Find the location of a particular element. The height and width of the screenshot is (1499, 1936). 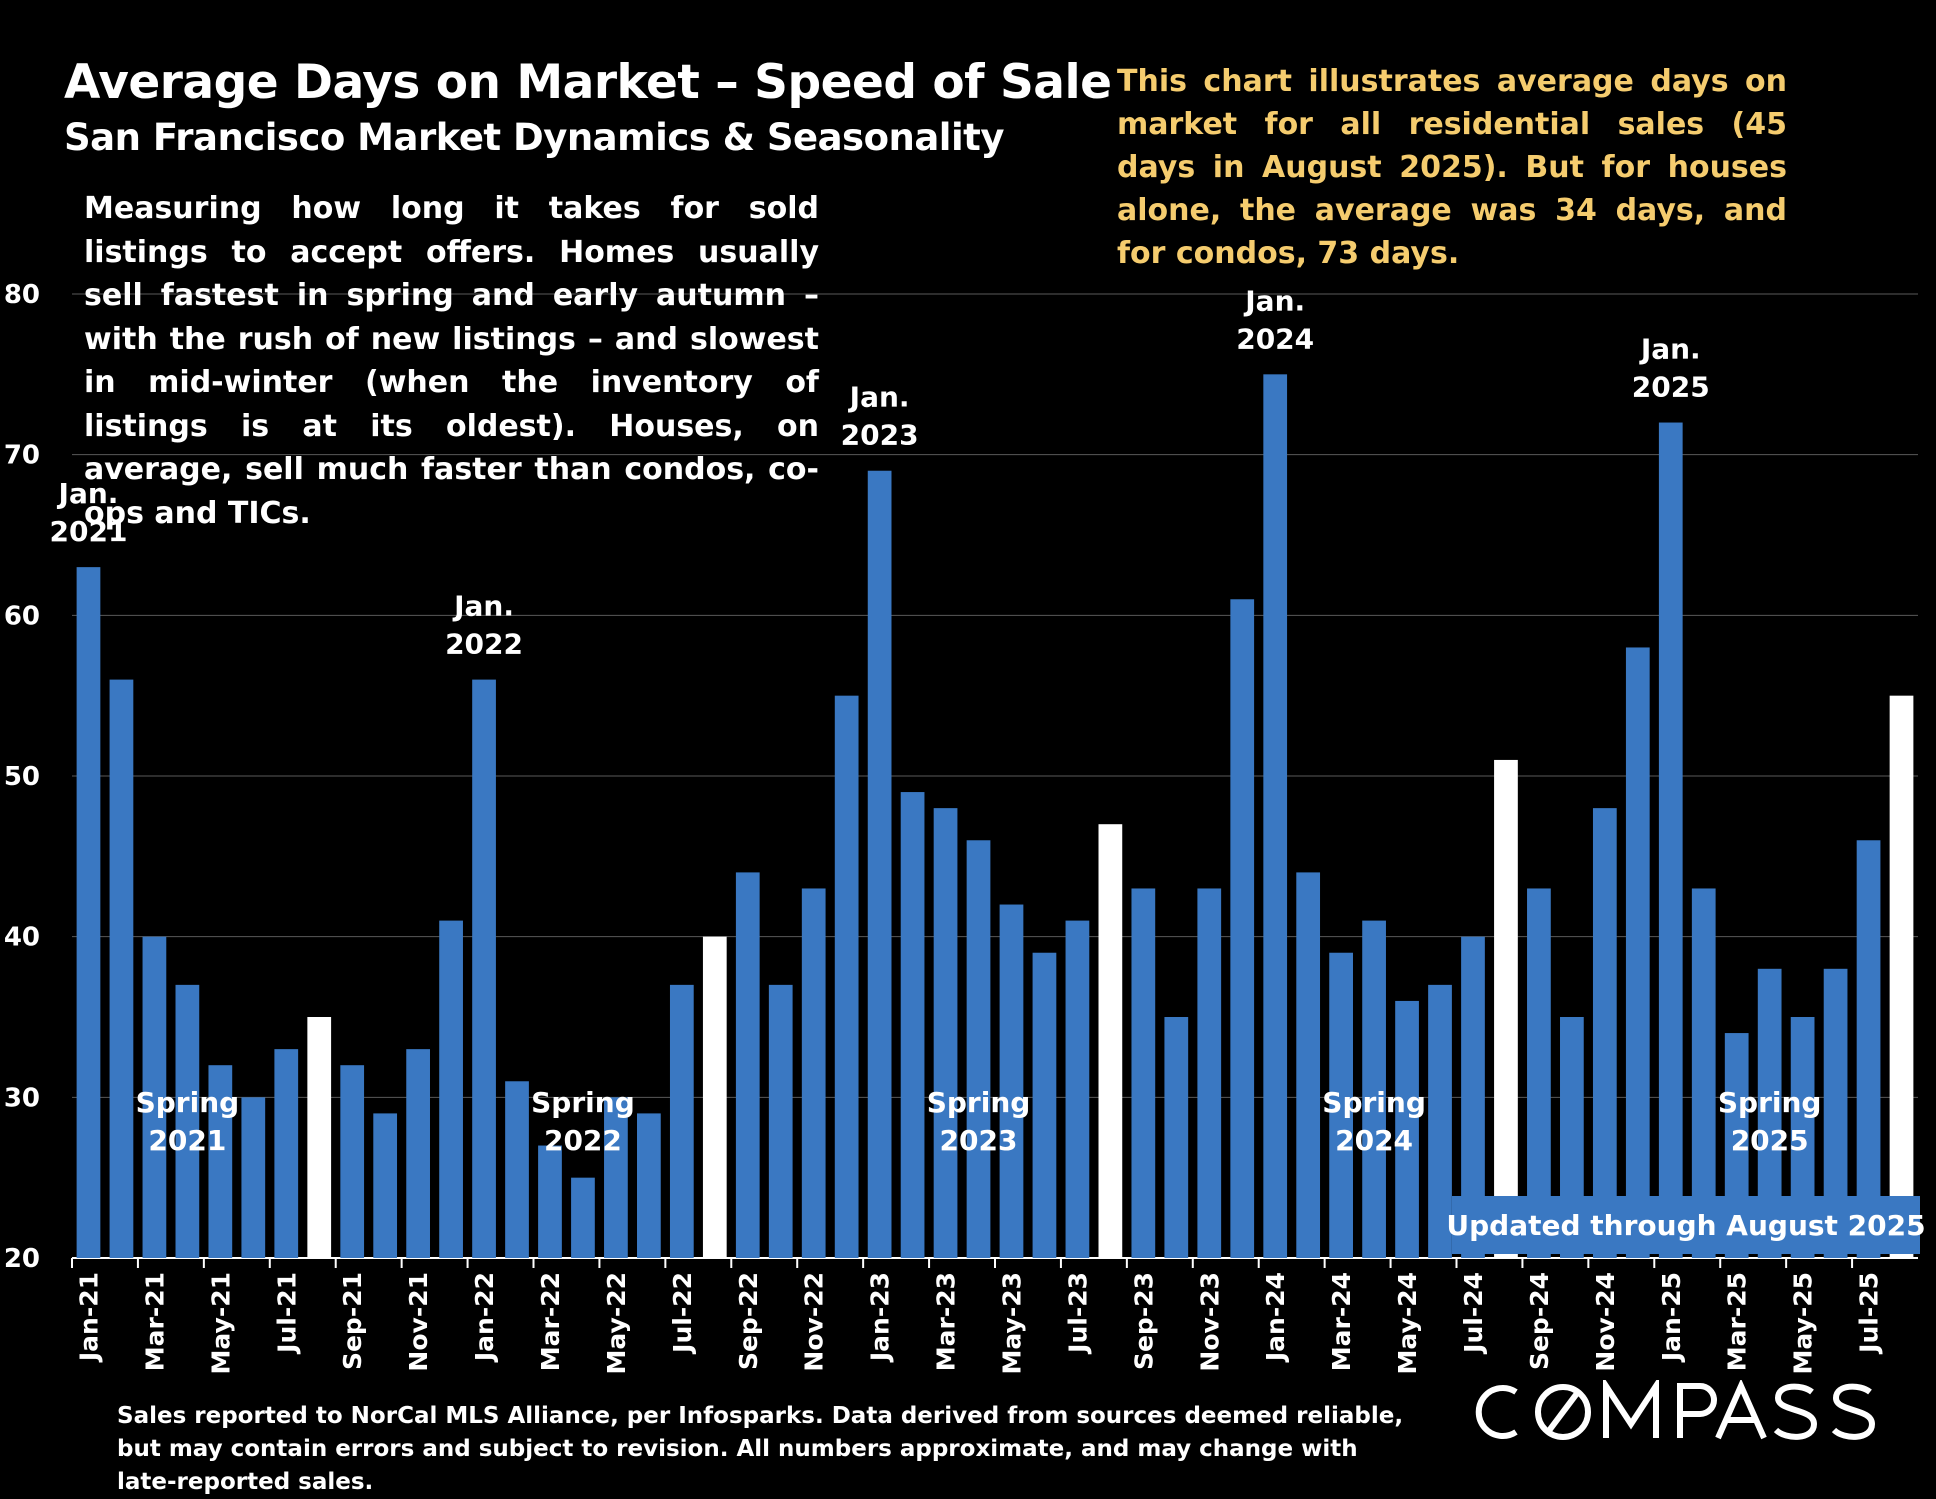

x-tick-label: Jul-22 is located at coordinates (682, 1313).